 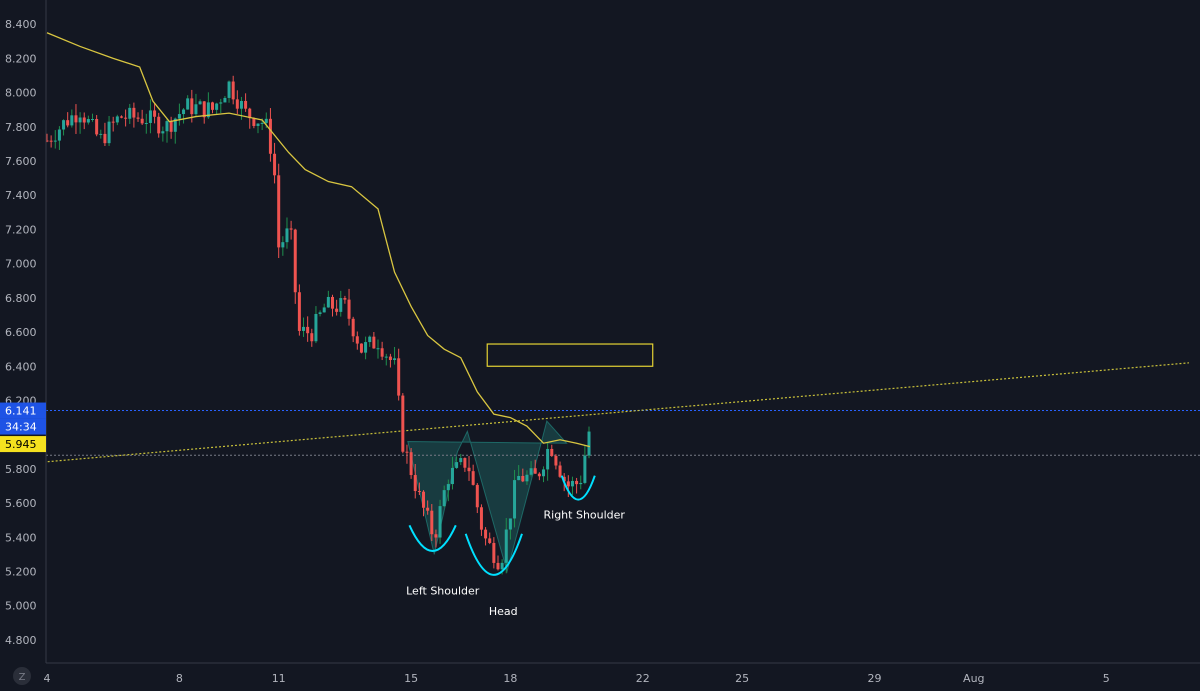 What do you see at coordinates (616, 412) in the screenshot?
I see `neckline-trendline` at bounding box center [616, 412].